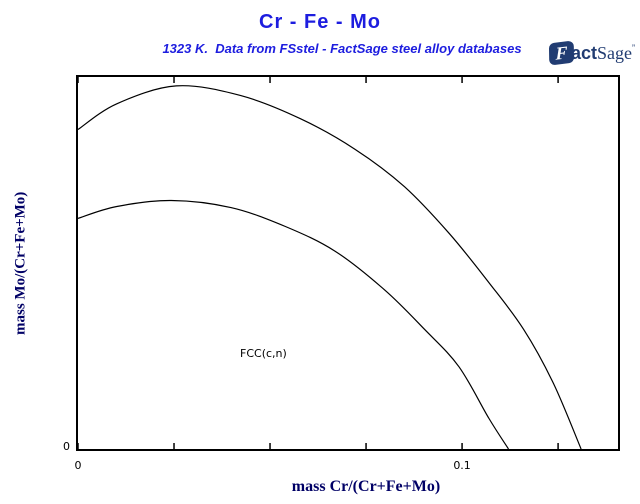 The width and height of the screenshot is (640, 504). Describe the element at coordinates (462, 465) in the screenshot. I see `x-tick-label: 0.1` at that location.